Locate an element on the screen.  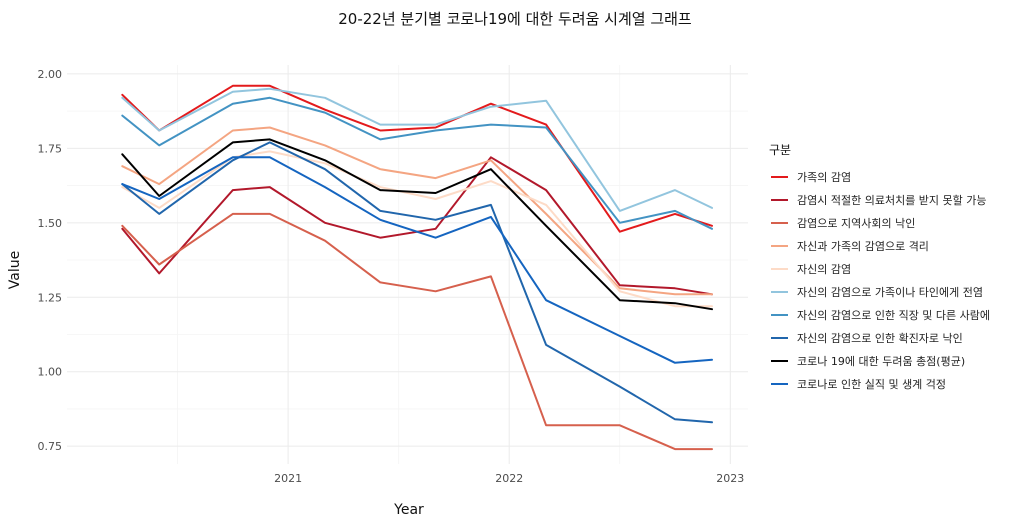
legend-label-8: 자신의 감염으로 인한 확진자로 낙인 is located at coordinates (880, 338).